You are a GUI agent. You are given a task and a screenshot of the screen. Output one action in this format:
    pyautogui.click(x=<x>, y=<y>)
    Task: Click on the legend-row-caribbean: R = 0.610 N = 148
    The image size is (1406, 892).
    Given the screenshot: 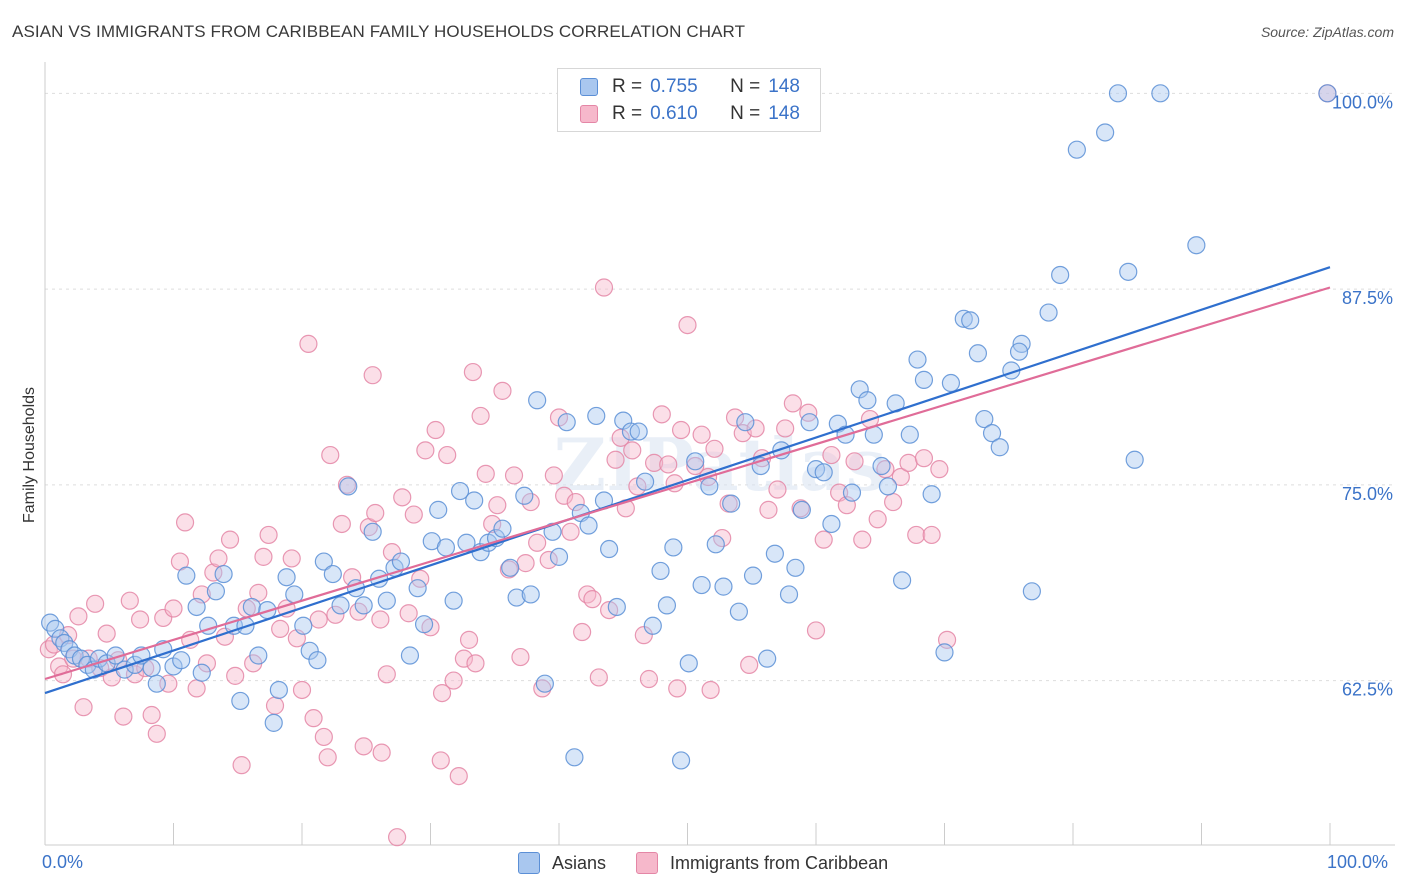 What is the action you would take?
    pyautogui.click(x=690, y=114)
    